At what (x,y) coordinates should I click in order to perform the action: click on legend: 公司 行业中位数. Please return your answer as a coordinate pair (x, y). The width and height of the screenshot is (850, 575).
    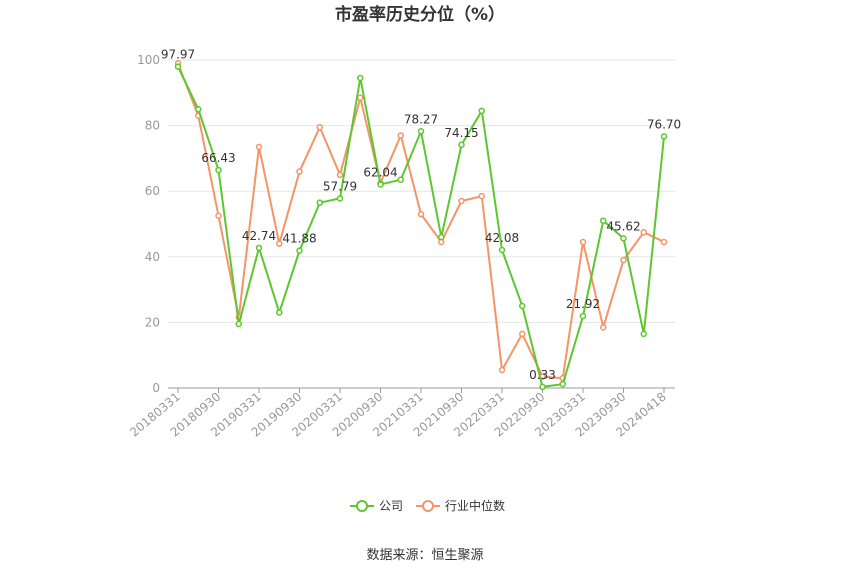
    Looking at the image, I should click on (427, 505).